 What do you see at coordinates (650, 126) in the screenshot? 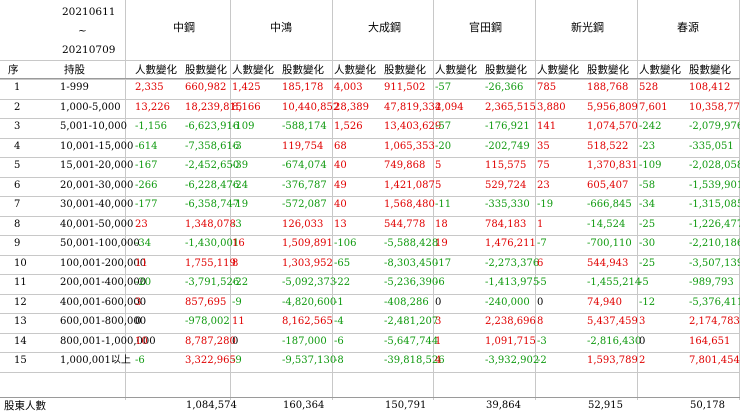
I see `people-change-cell: -242` at bounding box center [650, 126].